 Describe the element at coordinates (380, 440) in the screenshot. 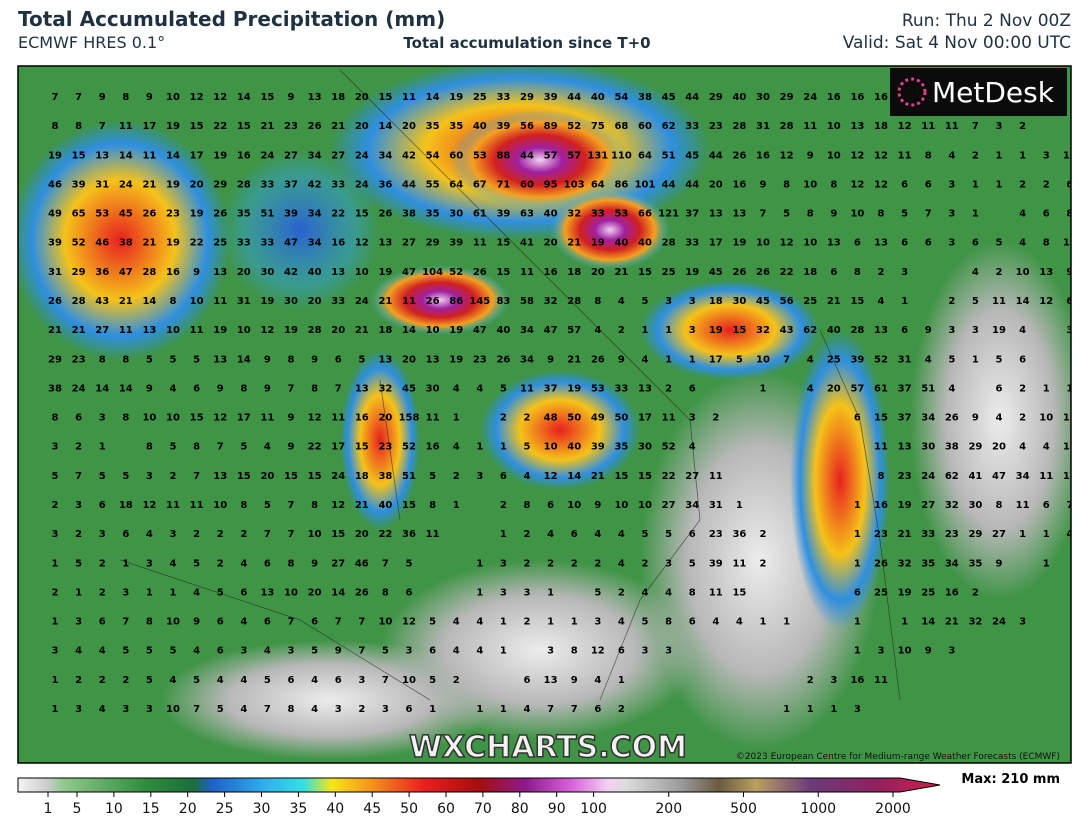

I see `rain-area` at that location.